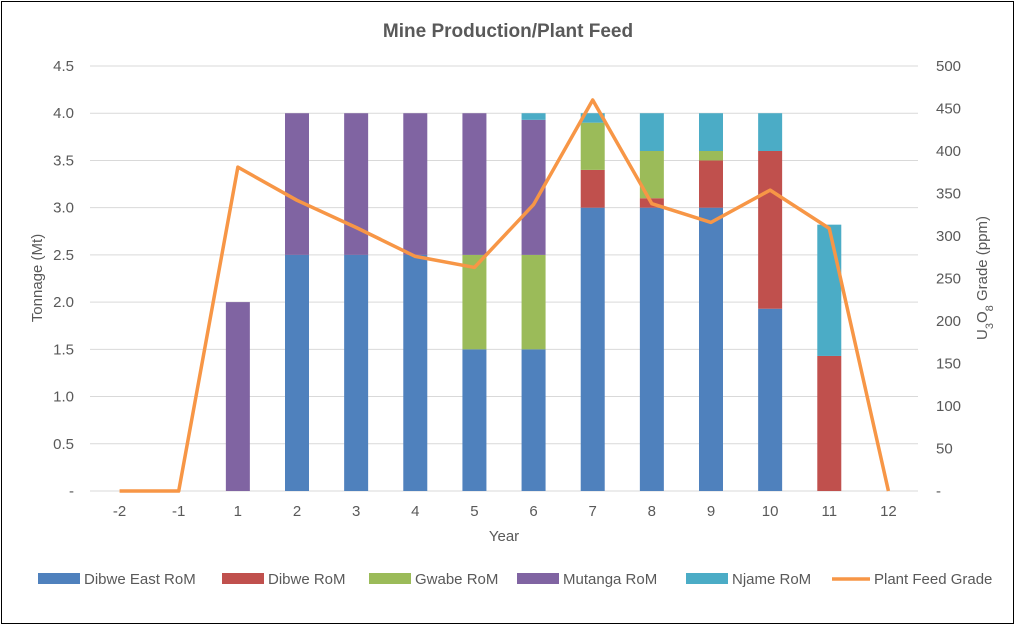 This screenshot has width=1017, height=627. I want to click on x-tick-label: 9, so click(711, 511).